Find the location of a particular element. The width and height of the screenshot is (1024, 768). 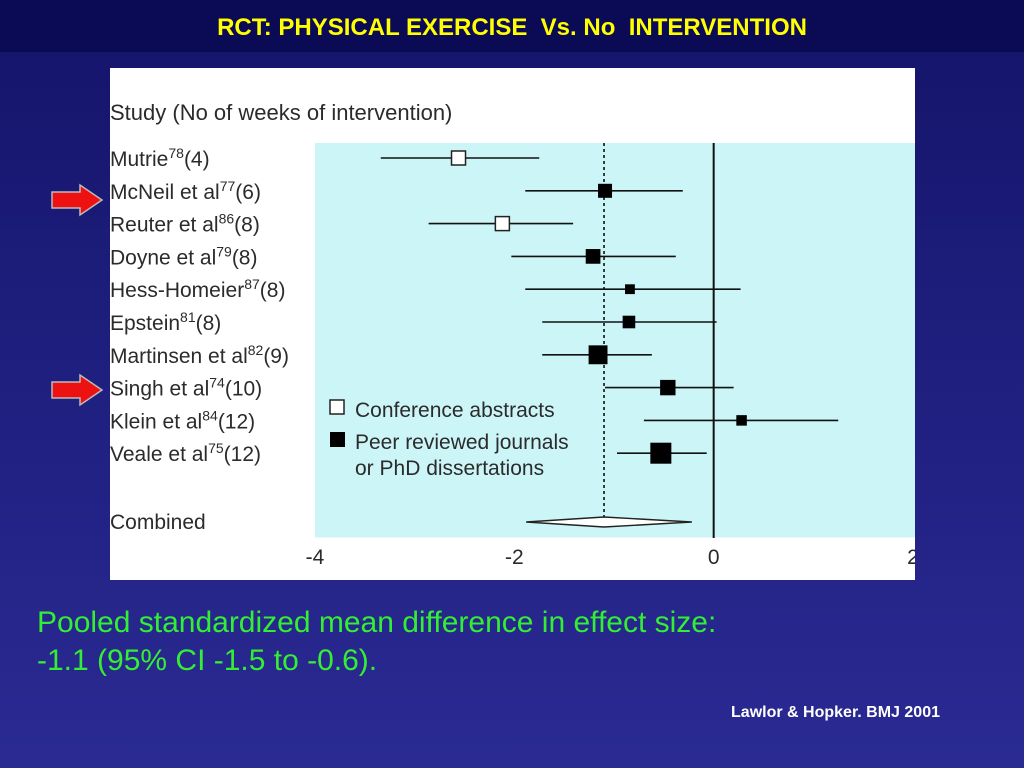

legend-open-label: Conference abstracts is located at coordinates (455, 410).